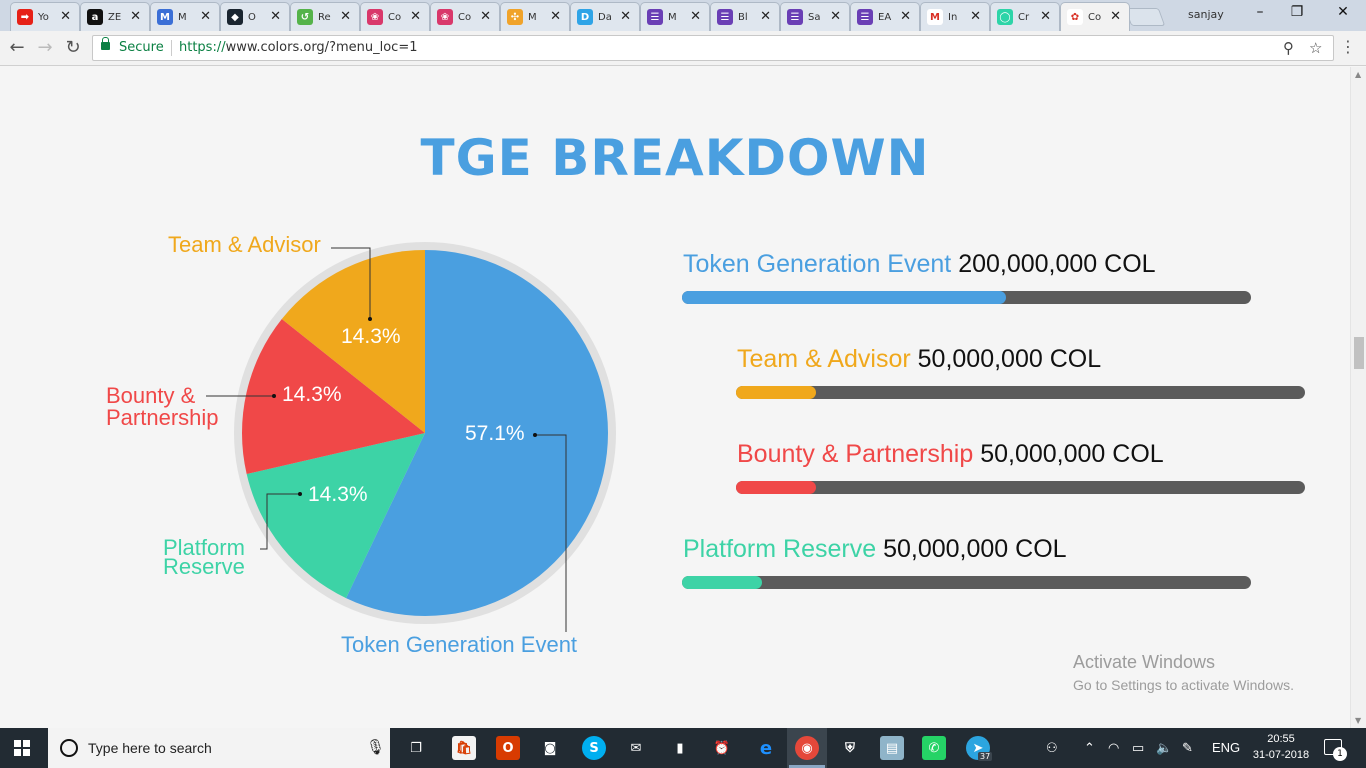  What do you see at coordinates (1089, 747) in the screenshot?
I see `tray-chevron-icon: ⌃` at bounding box center [1089, 747].